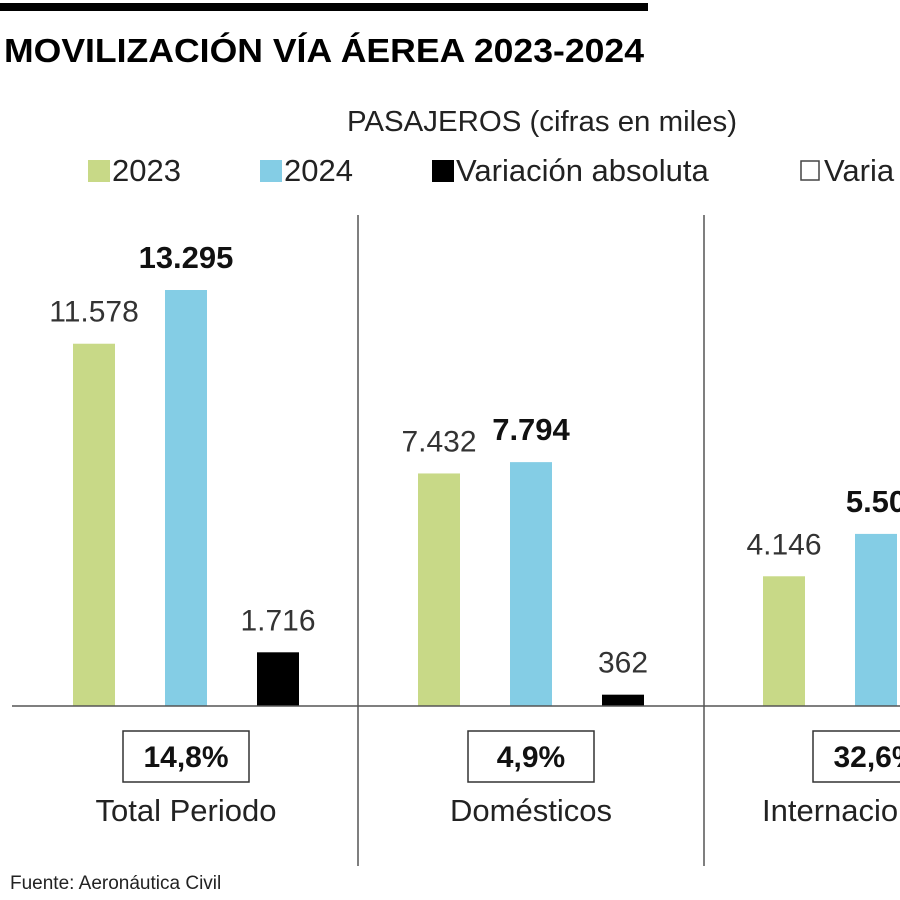 This screenshot has height=900, width=900. I want to click on category-label: Domésticos, so click(531, 810).